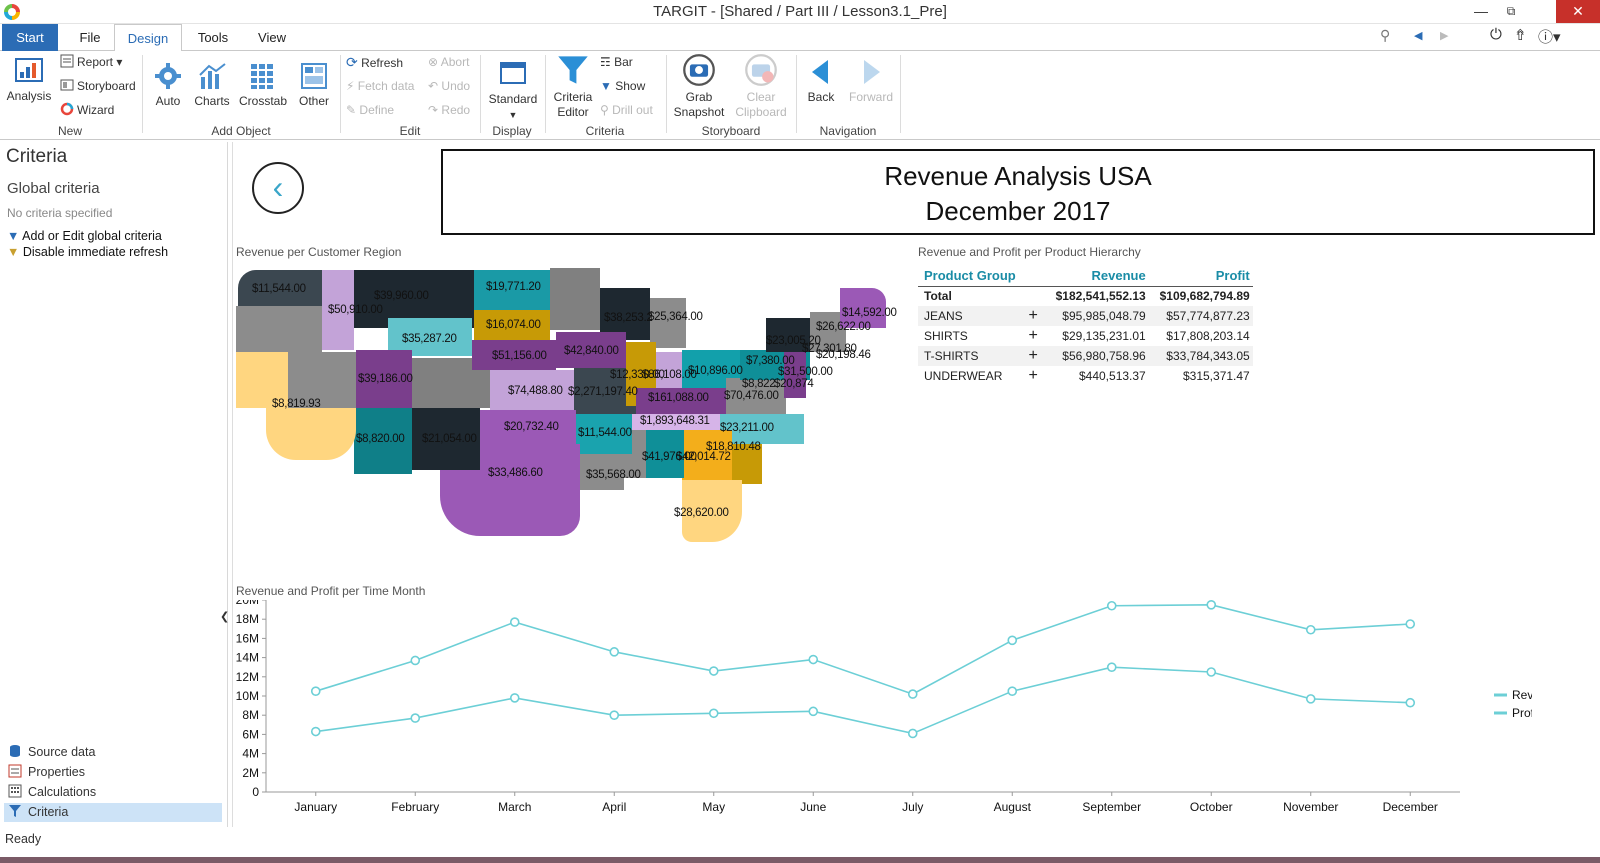 The height and width of the screenshot is (863, 1600). What do you see at coordinates (762, 429) in the screenshot?
I see `region-north-carolina` at bounding box center [762, 429].